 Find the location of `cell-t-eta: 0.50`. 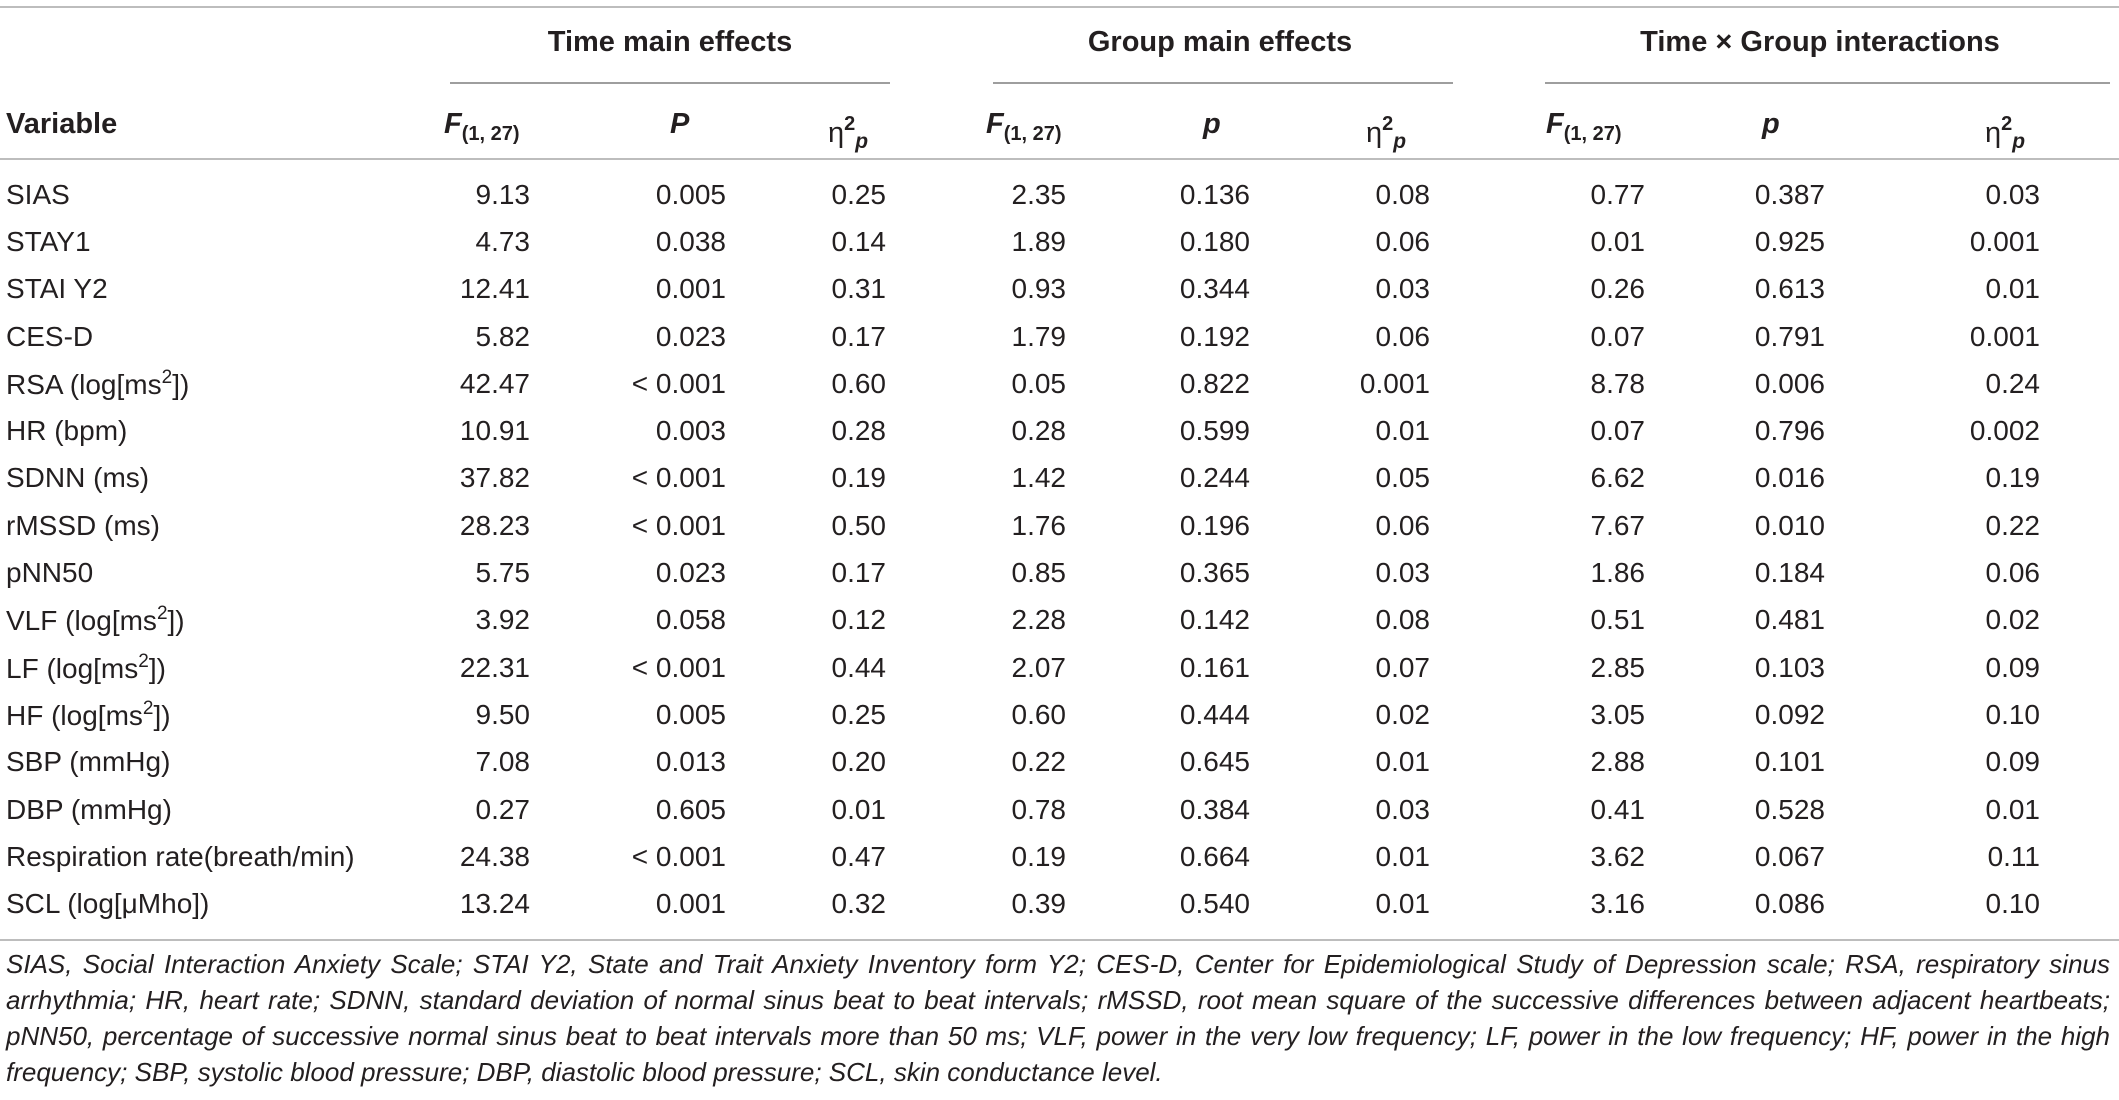

cell-t-eta: 0.50 is located at coordinates (859, 525).